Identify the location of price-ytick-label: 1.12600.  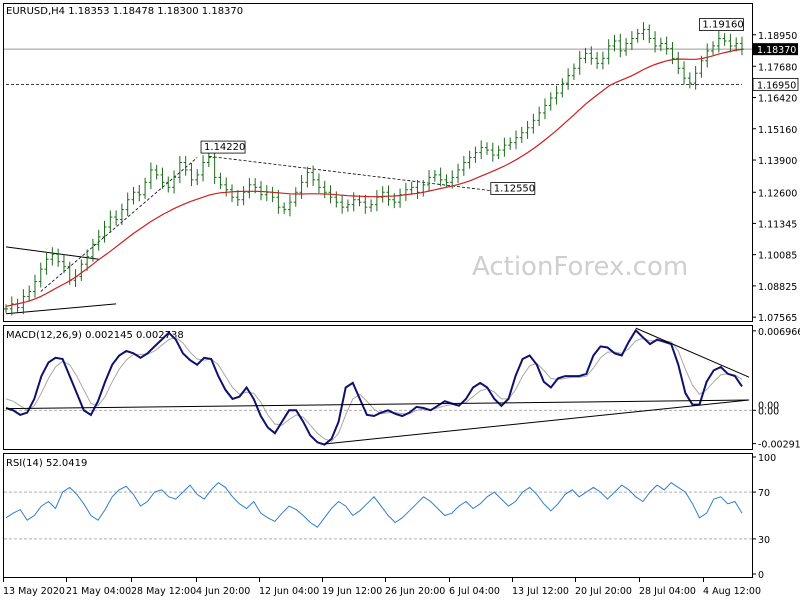
(777, 193).